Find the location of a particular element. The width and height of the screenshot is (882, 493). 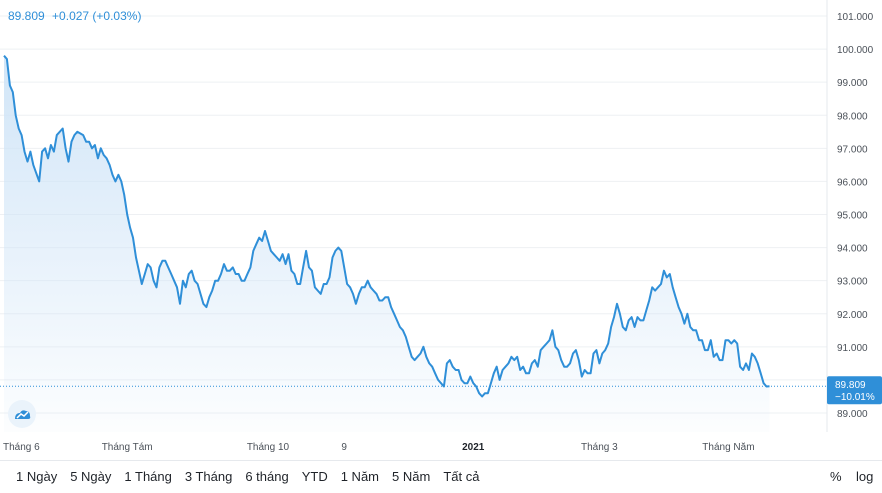

x-tick-label: 9 is located at coordinates (344, 447).